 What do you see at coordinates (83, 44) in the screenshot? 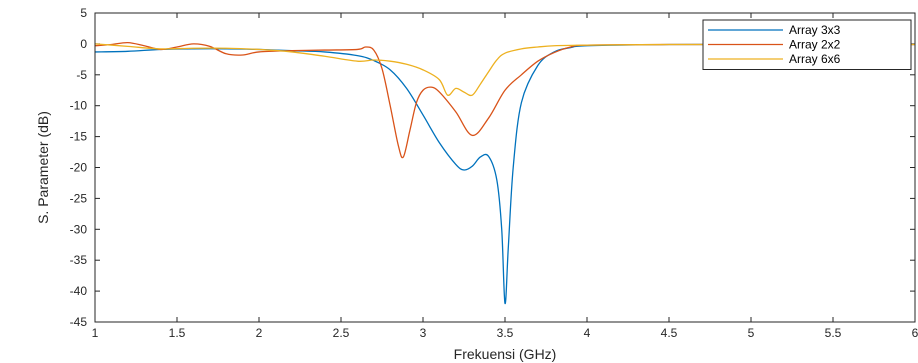
I see `y-tick-label: 0` at bounding box center [83, 44].